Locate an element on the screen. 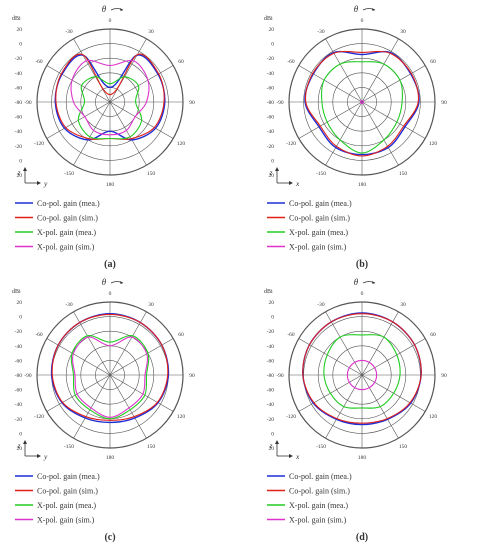  angle-tick-label: -30 is located at coordinates (321, 305).